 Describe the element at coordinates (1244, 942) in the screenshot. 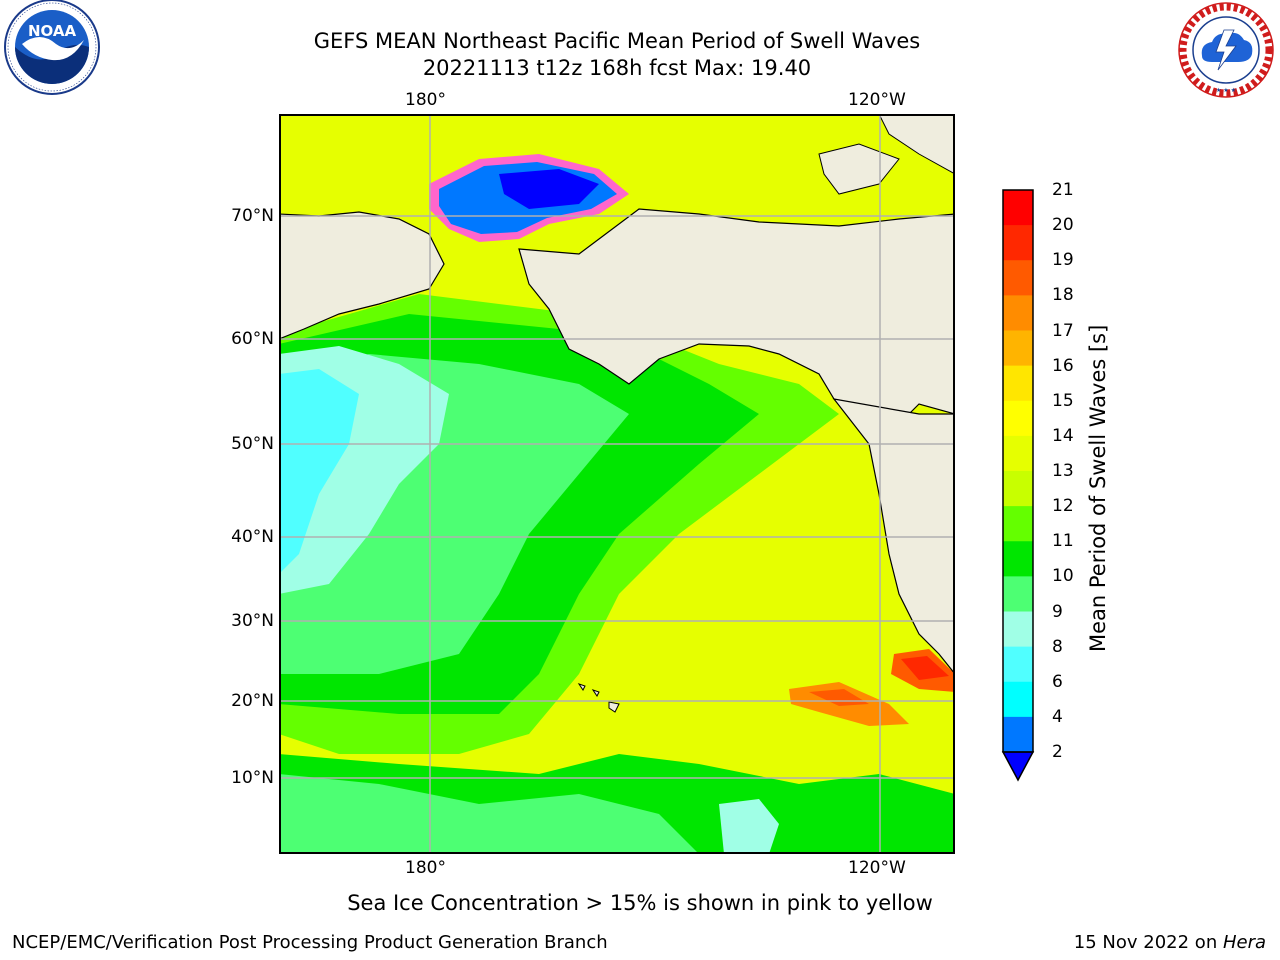

I see `host-name: Hera` at that location.